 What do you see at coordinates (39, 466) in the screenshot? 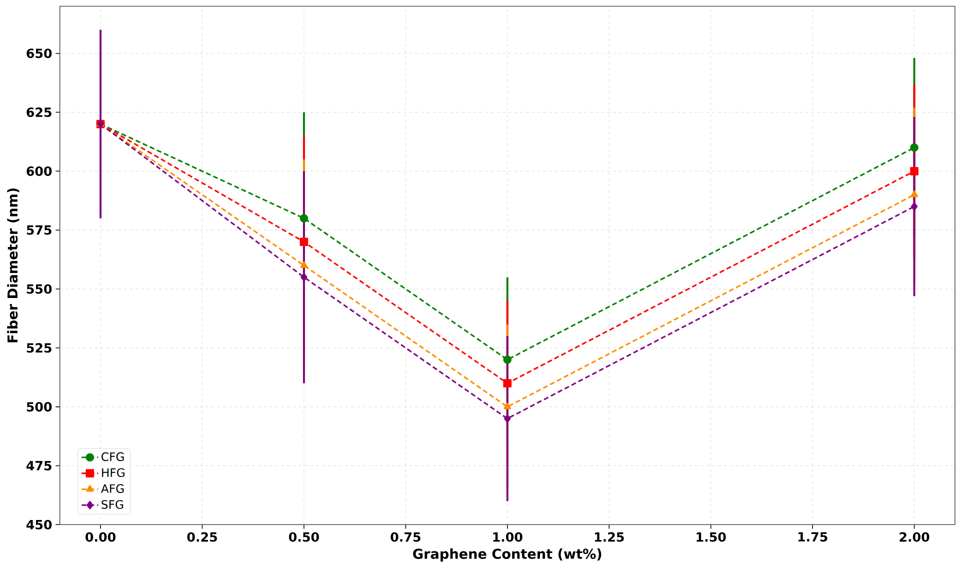
I see `y-tick-label: 475` at bounding box center [39, 466].